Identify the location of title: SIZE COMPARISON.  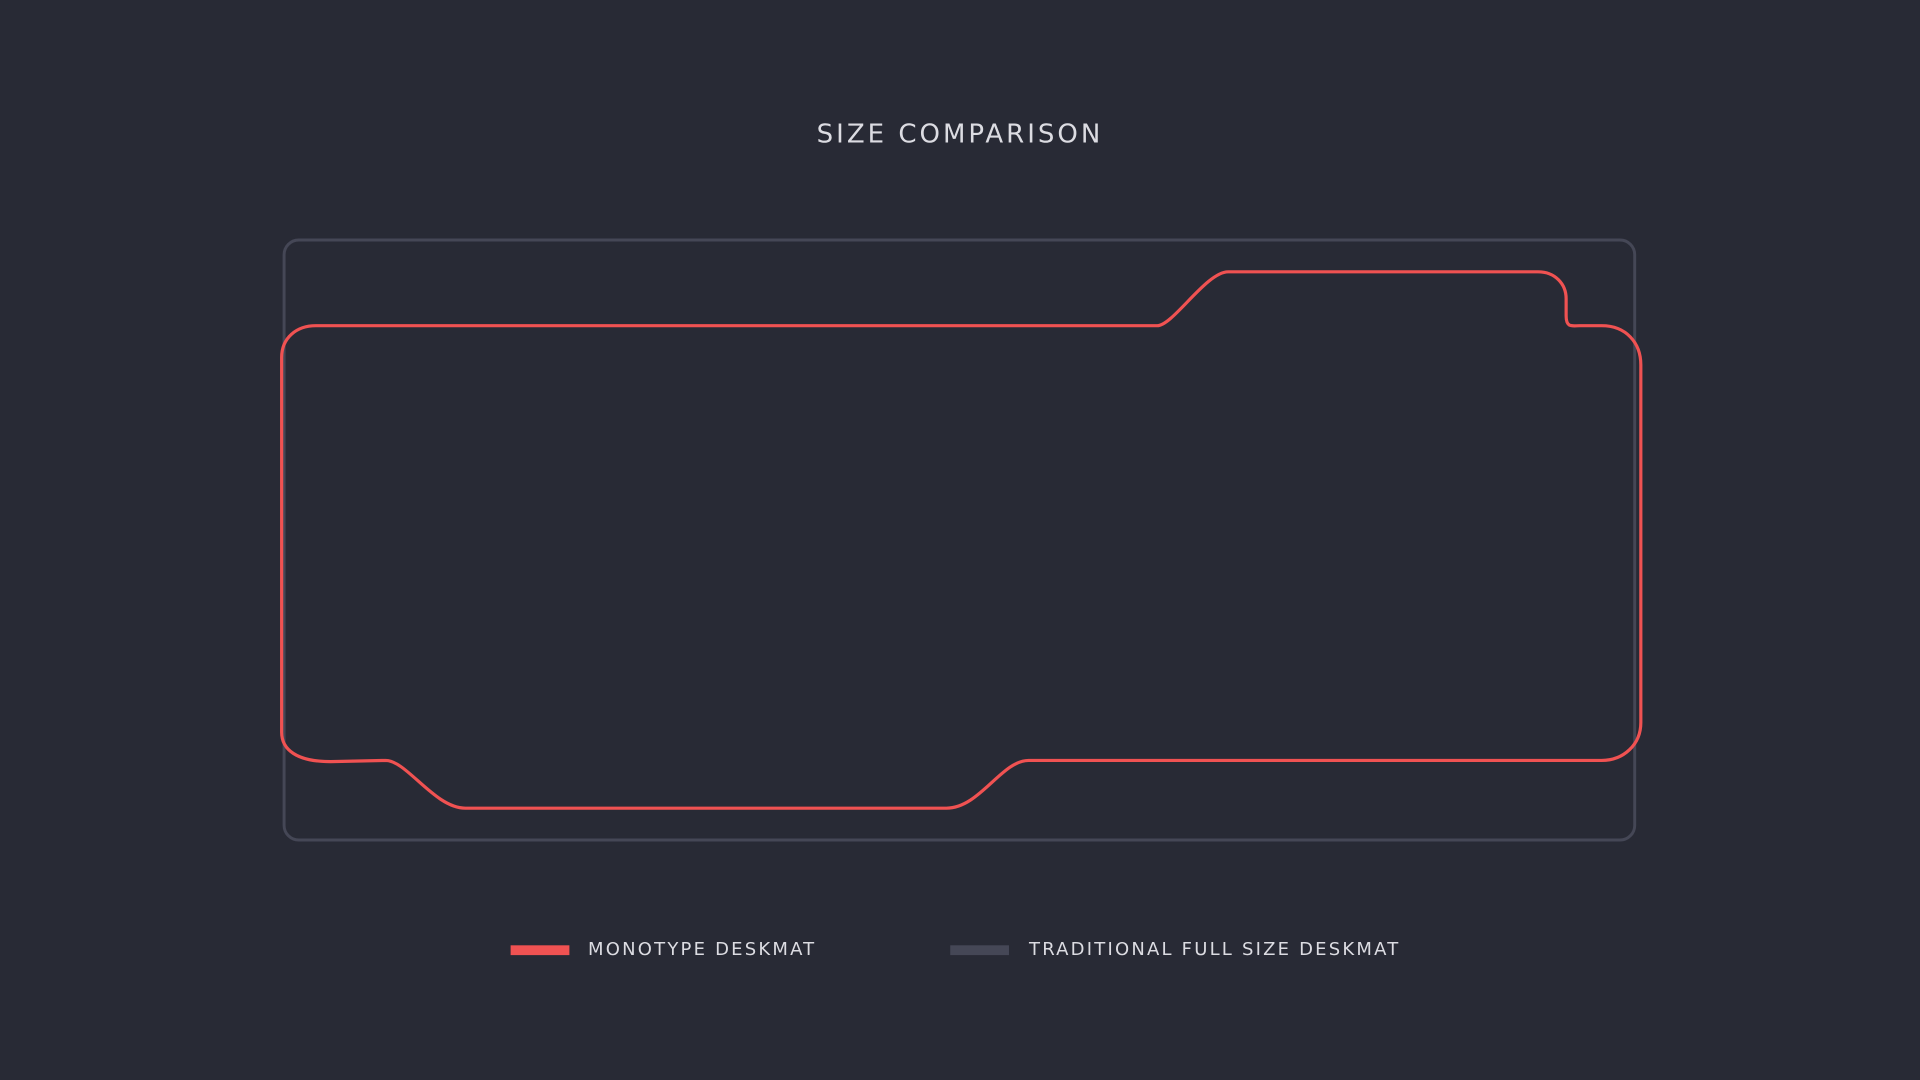
(960, 135).